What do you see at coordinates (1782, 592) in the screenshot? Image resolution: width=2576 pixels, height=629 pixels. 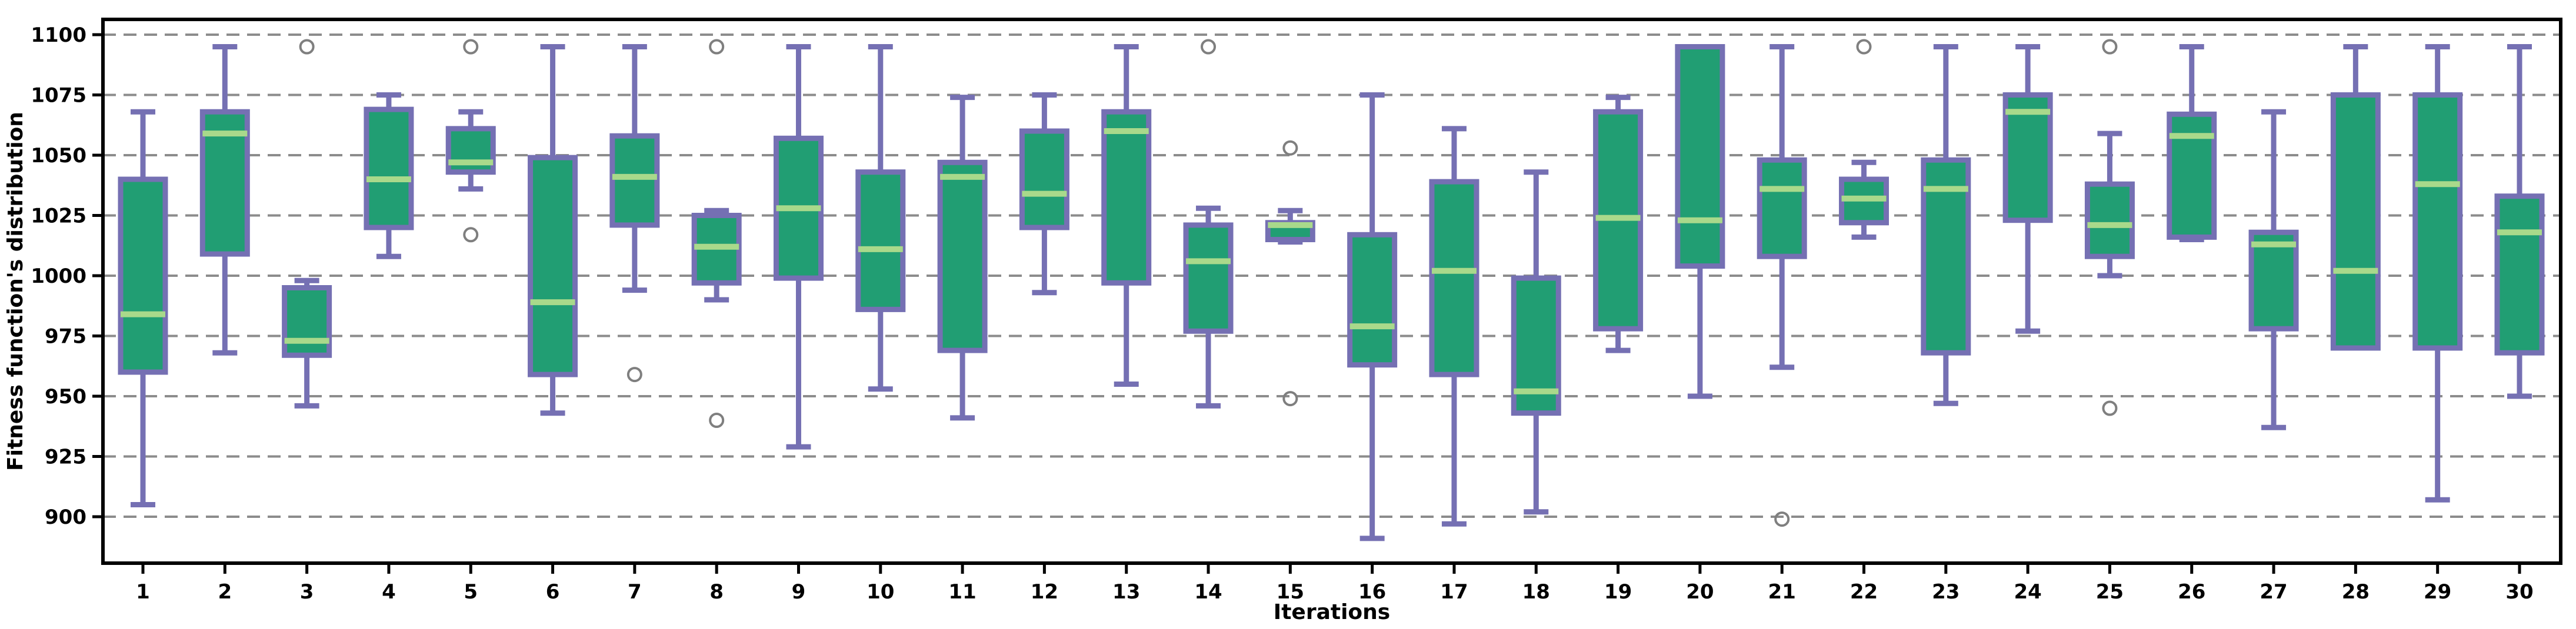 I see `x-tick-label: 21` at bounding box center [1782, 592].